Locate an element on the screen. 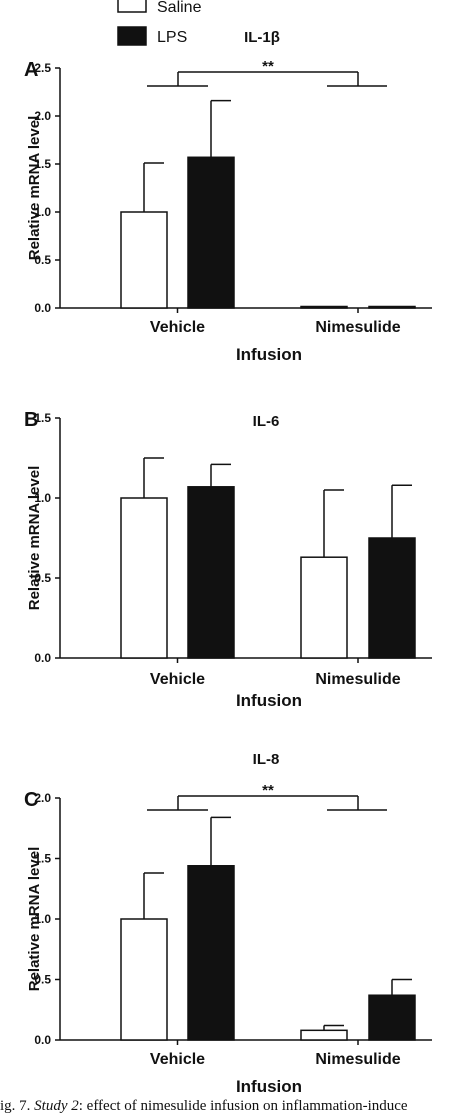 This screenshot has width=474, height=1115. legend-label-lps: LPS is located at coordinates (172, 37).